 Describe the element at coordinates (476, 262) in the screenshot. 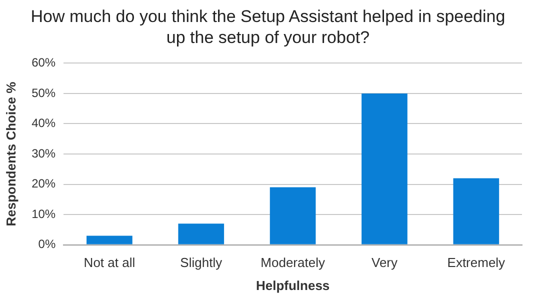

I see `x-tick-label: Extremely` at that location.